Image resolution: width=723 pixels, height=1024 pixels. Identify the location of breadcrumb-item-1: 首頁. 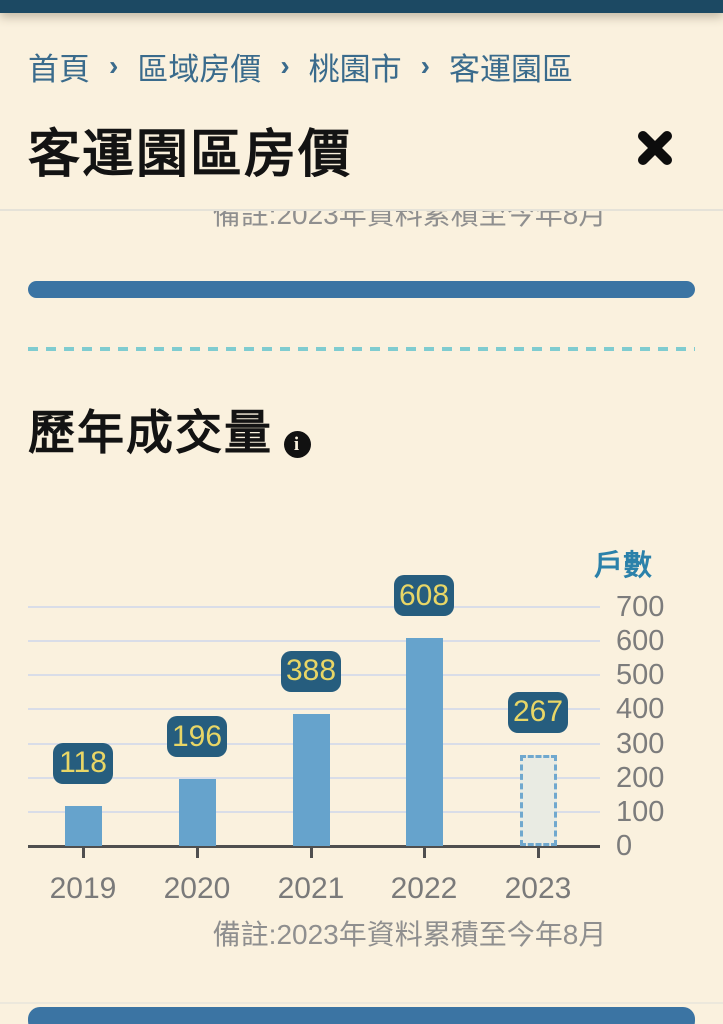
(59, 69).